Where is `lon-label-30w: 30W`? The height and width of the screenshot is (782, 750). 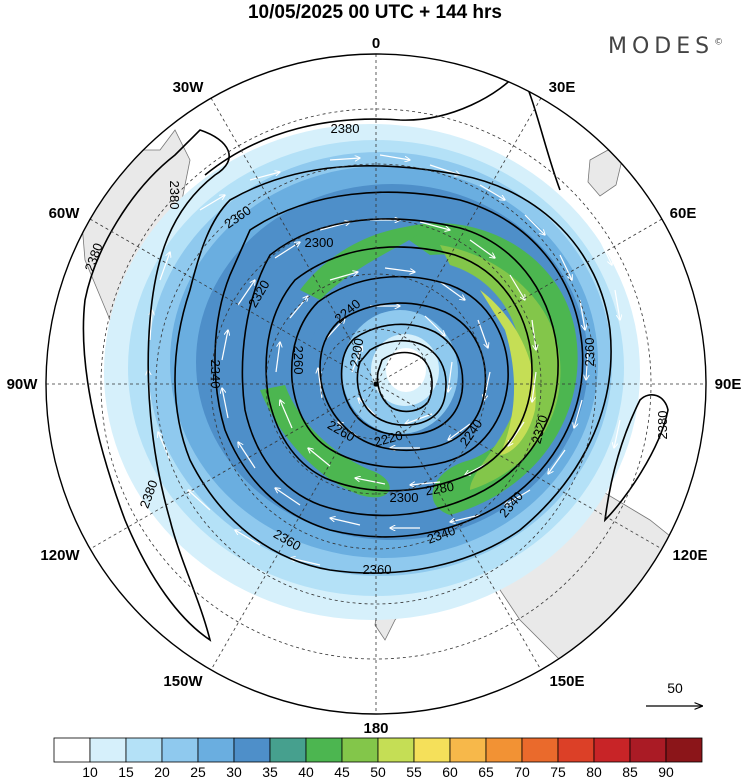 lon-label-30w: 30W is located at coordinates (189, 87).